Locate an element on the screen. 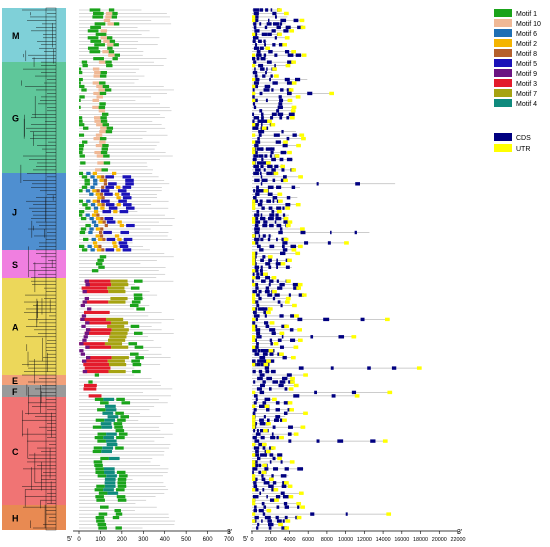 The image size is (550, 547). gene-axis-tick-label: 20000 is located at coordinates (439, 540).